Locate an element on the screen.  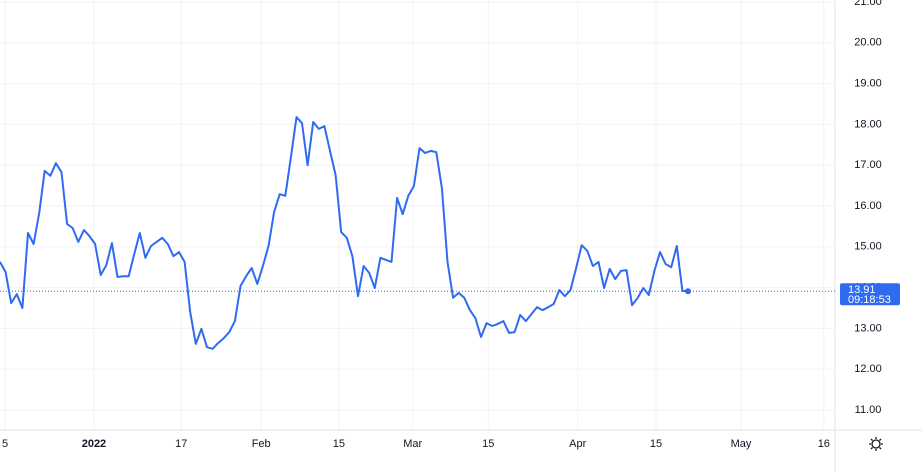
settings-icon is located at coordinates (876, 444).